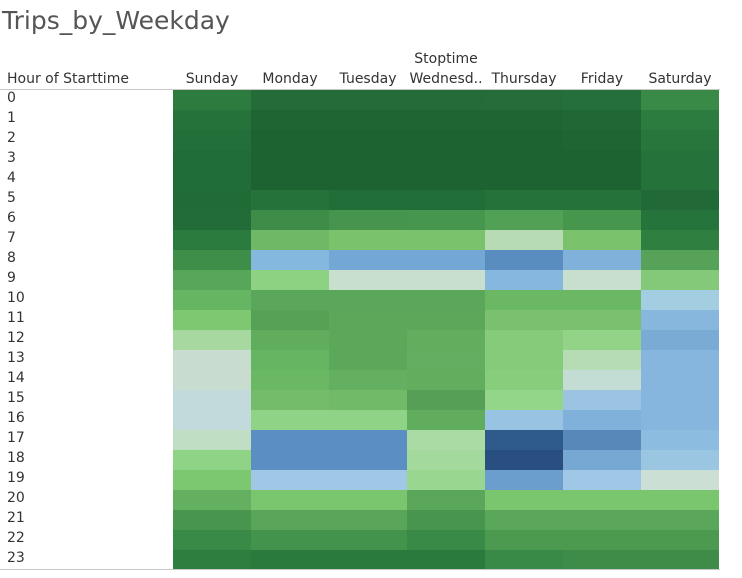 Image resolution: width=742 pixels, height=578 pixels. What do you see at coordinates (11, 118) in the screenshot?
I see `row-label-hour-1: 1` at bounding box center [11, 118].